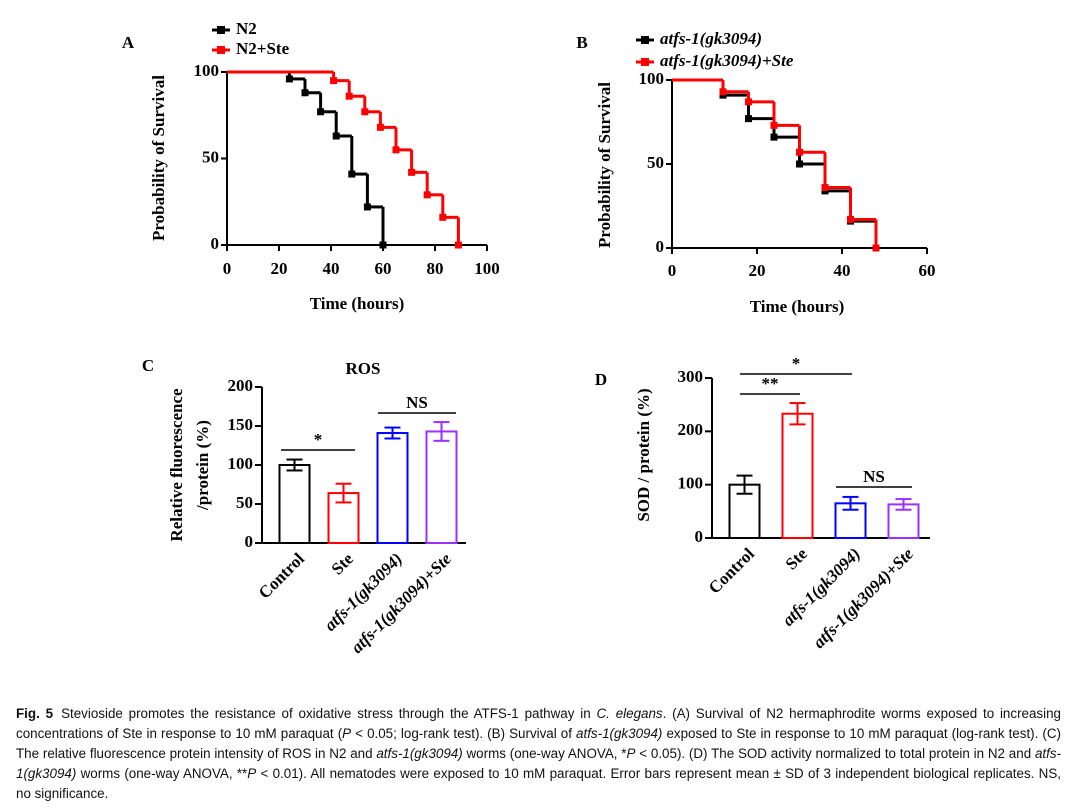 This screenshot has height=809, width=1073. Describe the element at coordinates (227, 268) in the screenshot. I see `x-tick-label: 0` at that location.